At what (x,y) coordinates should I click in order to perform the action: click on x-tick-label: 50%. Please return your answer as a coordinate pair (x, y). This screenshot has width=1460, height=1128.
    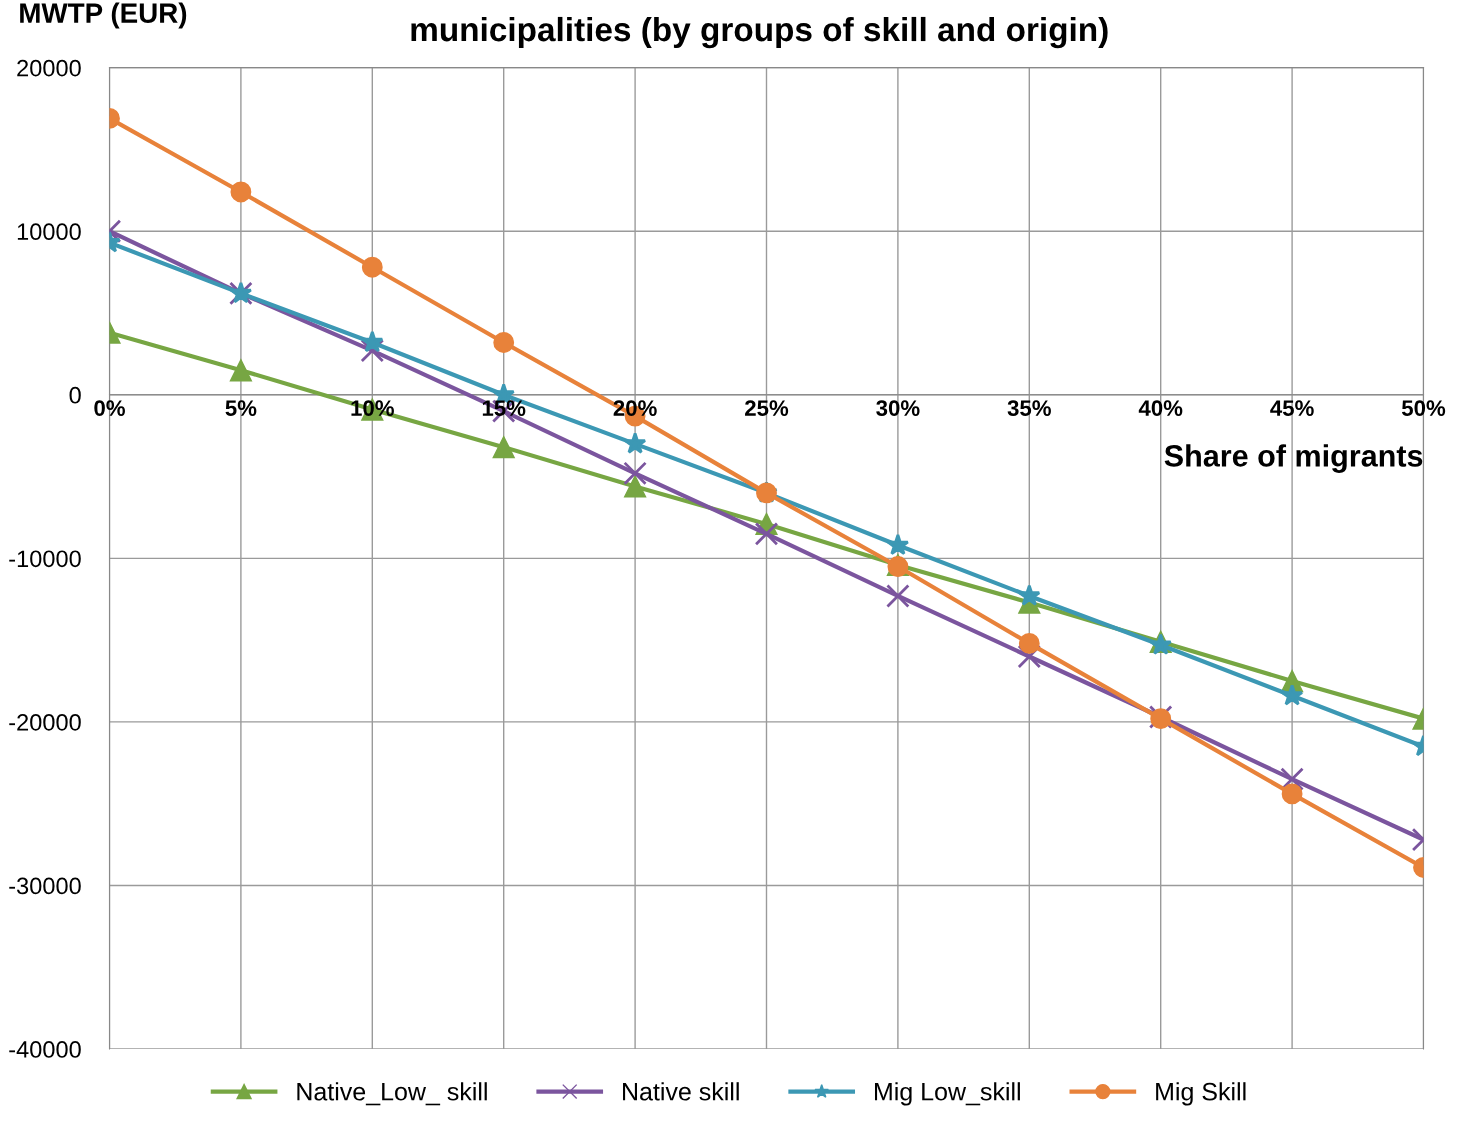
    Looking at the image, I should click on (1423, 408).